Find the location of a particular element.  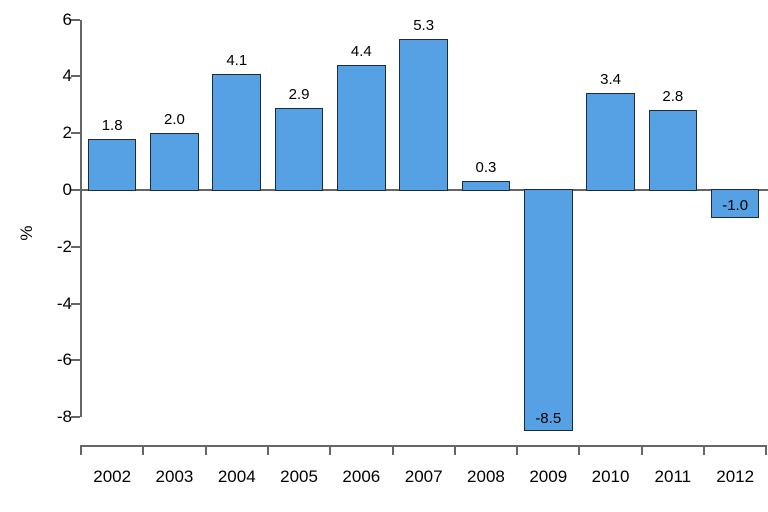

x-axis-tick-label: 2012 is located at coordinates (735, 476).